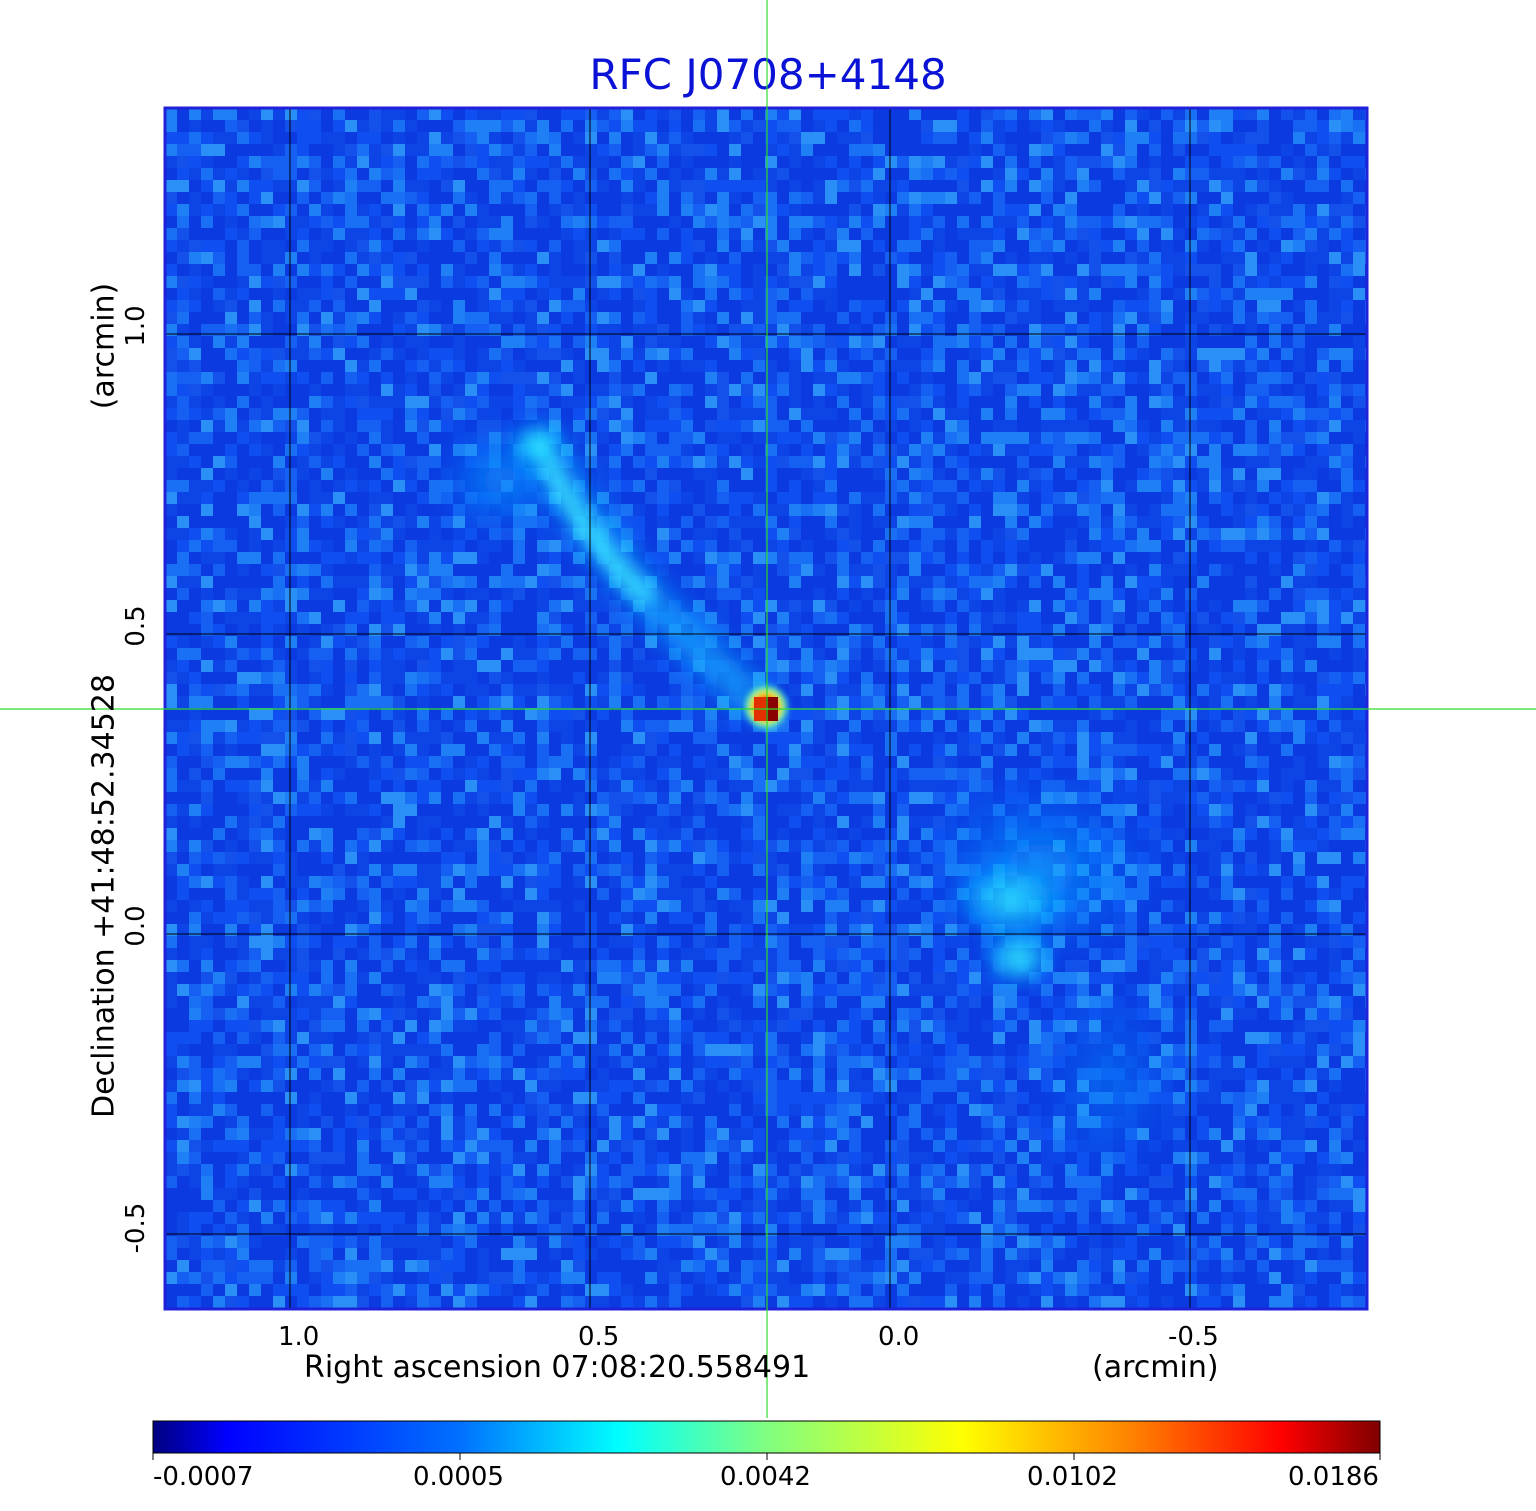 Image resolution: width=1536 pixels, height=1511 pixels. What do you see at coordinates (136, 926) in the screenshot?
I see `y-tick-label: 0.0` at bounding box center [136, 926].